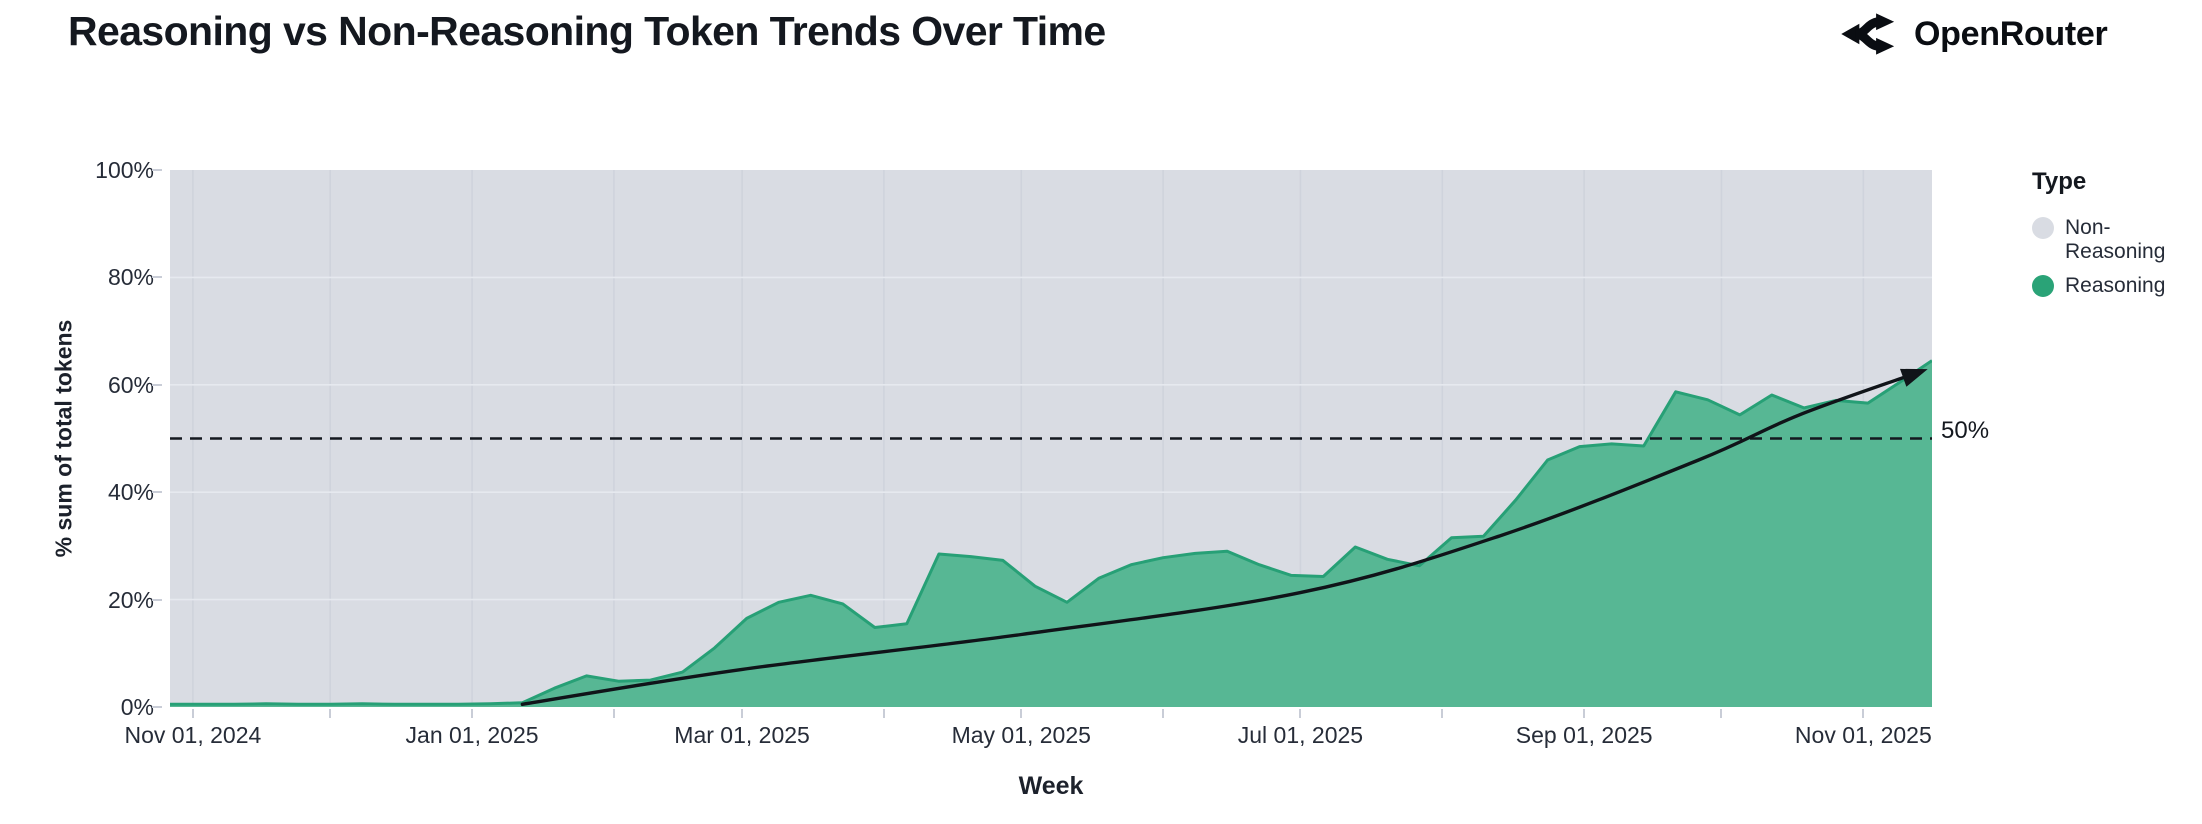 The width and height of the screenshot is (2202, 824). I want to click on legend-label: Reasoning, so click(2115, 285).